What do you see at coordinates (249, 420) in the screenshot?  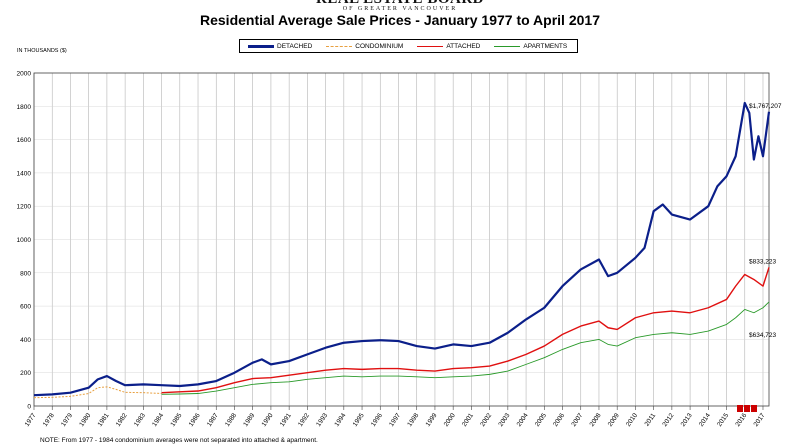 I see `x-tick-label: 1989` at bounding box center [249, 420].